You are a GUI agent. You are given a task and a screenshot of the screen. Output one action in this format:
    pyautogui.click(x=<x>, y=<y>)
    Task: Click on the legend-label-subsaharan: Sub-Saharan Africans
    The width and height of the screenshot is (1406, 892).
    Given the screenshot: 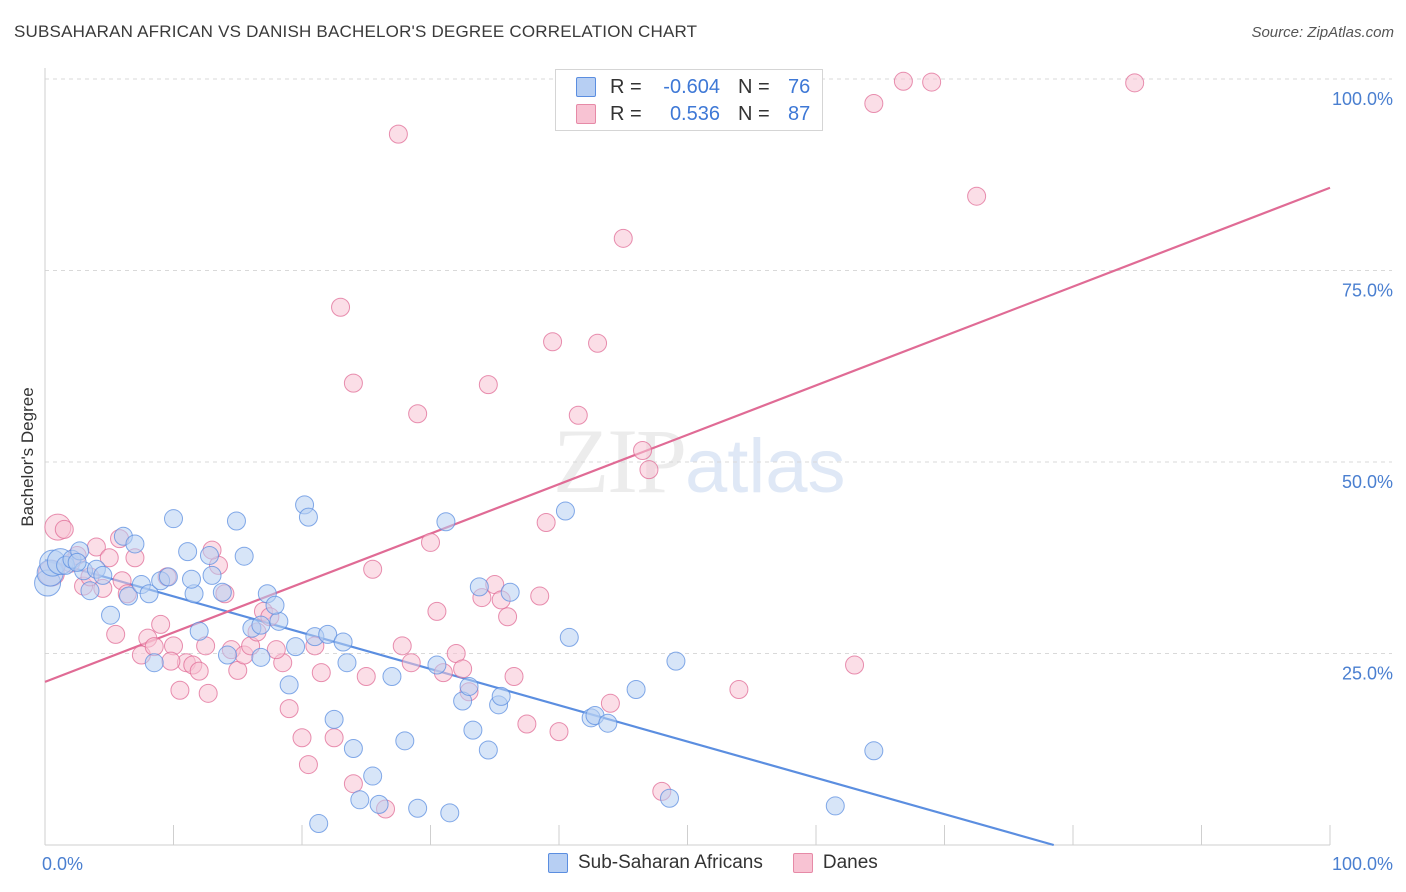 What is the action you would take?
    pyautogui.click(x=670, y=862)
    